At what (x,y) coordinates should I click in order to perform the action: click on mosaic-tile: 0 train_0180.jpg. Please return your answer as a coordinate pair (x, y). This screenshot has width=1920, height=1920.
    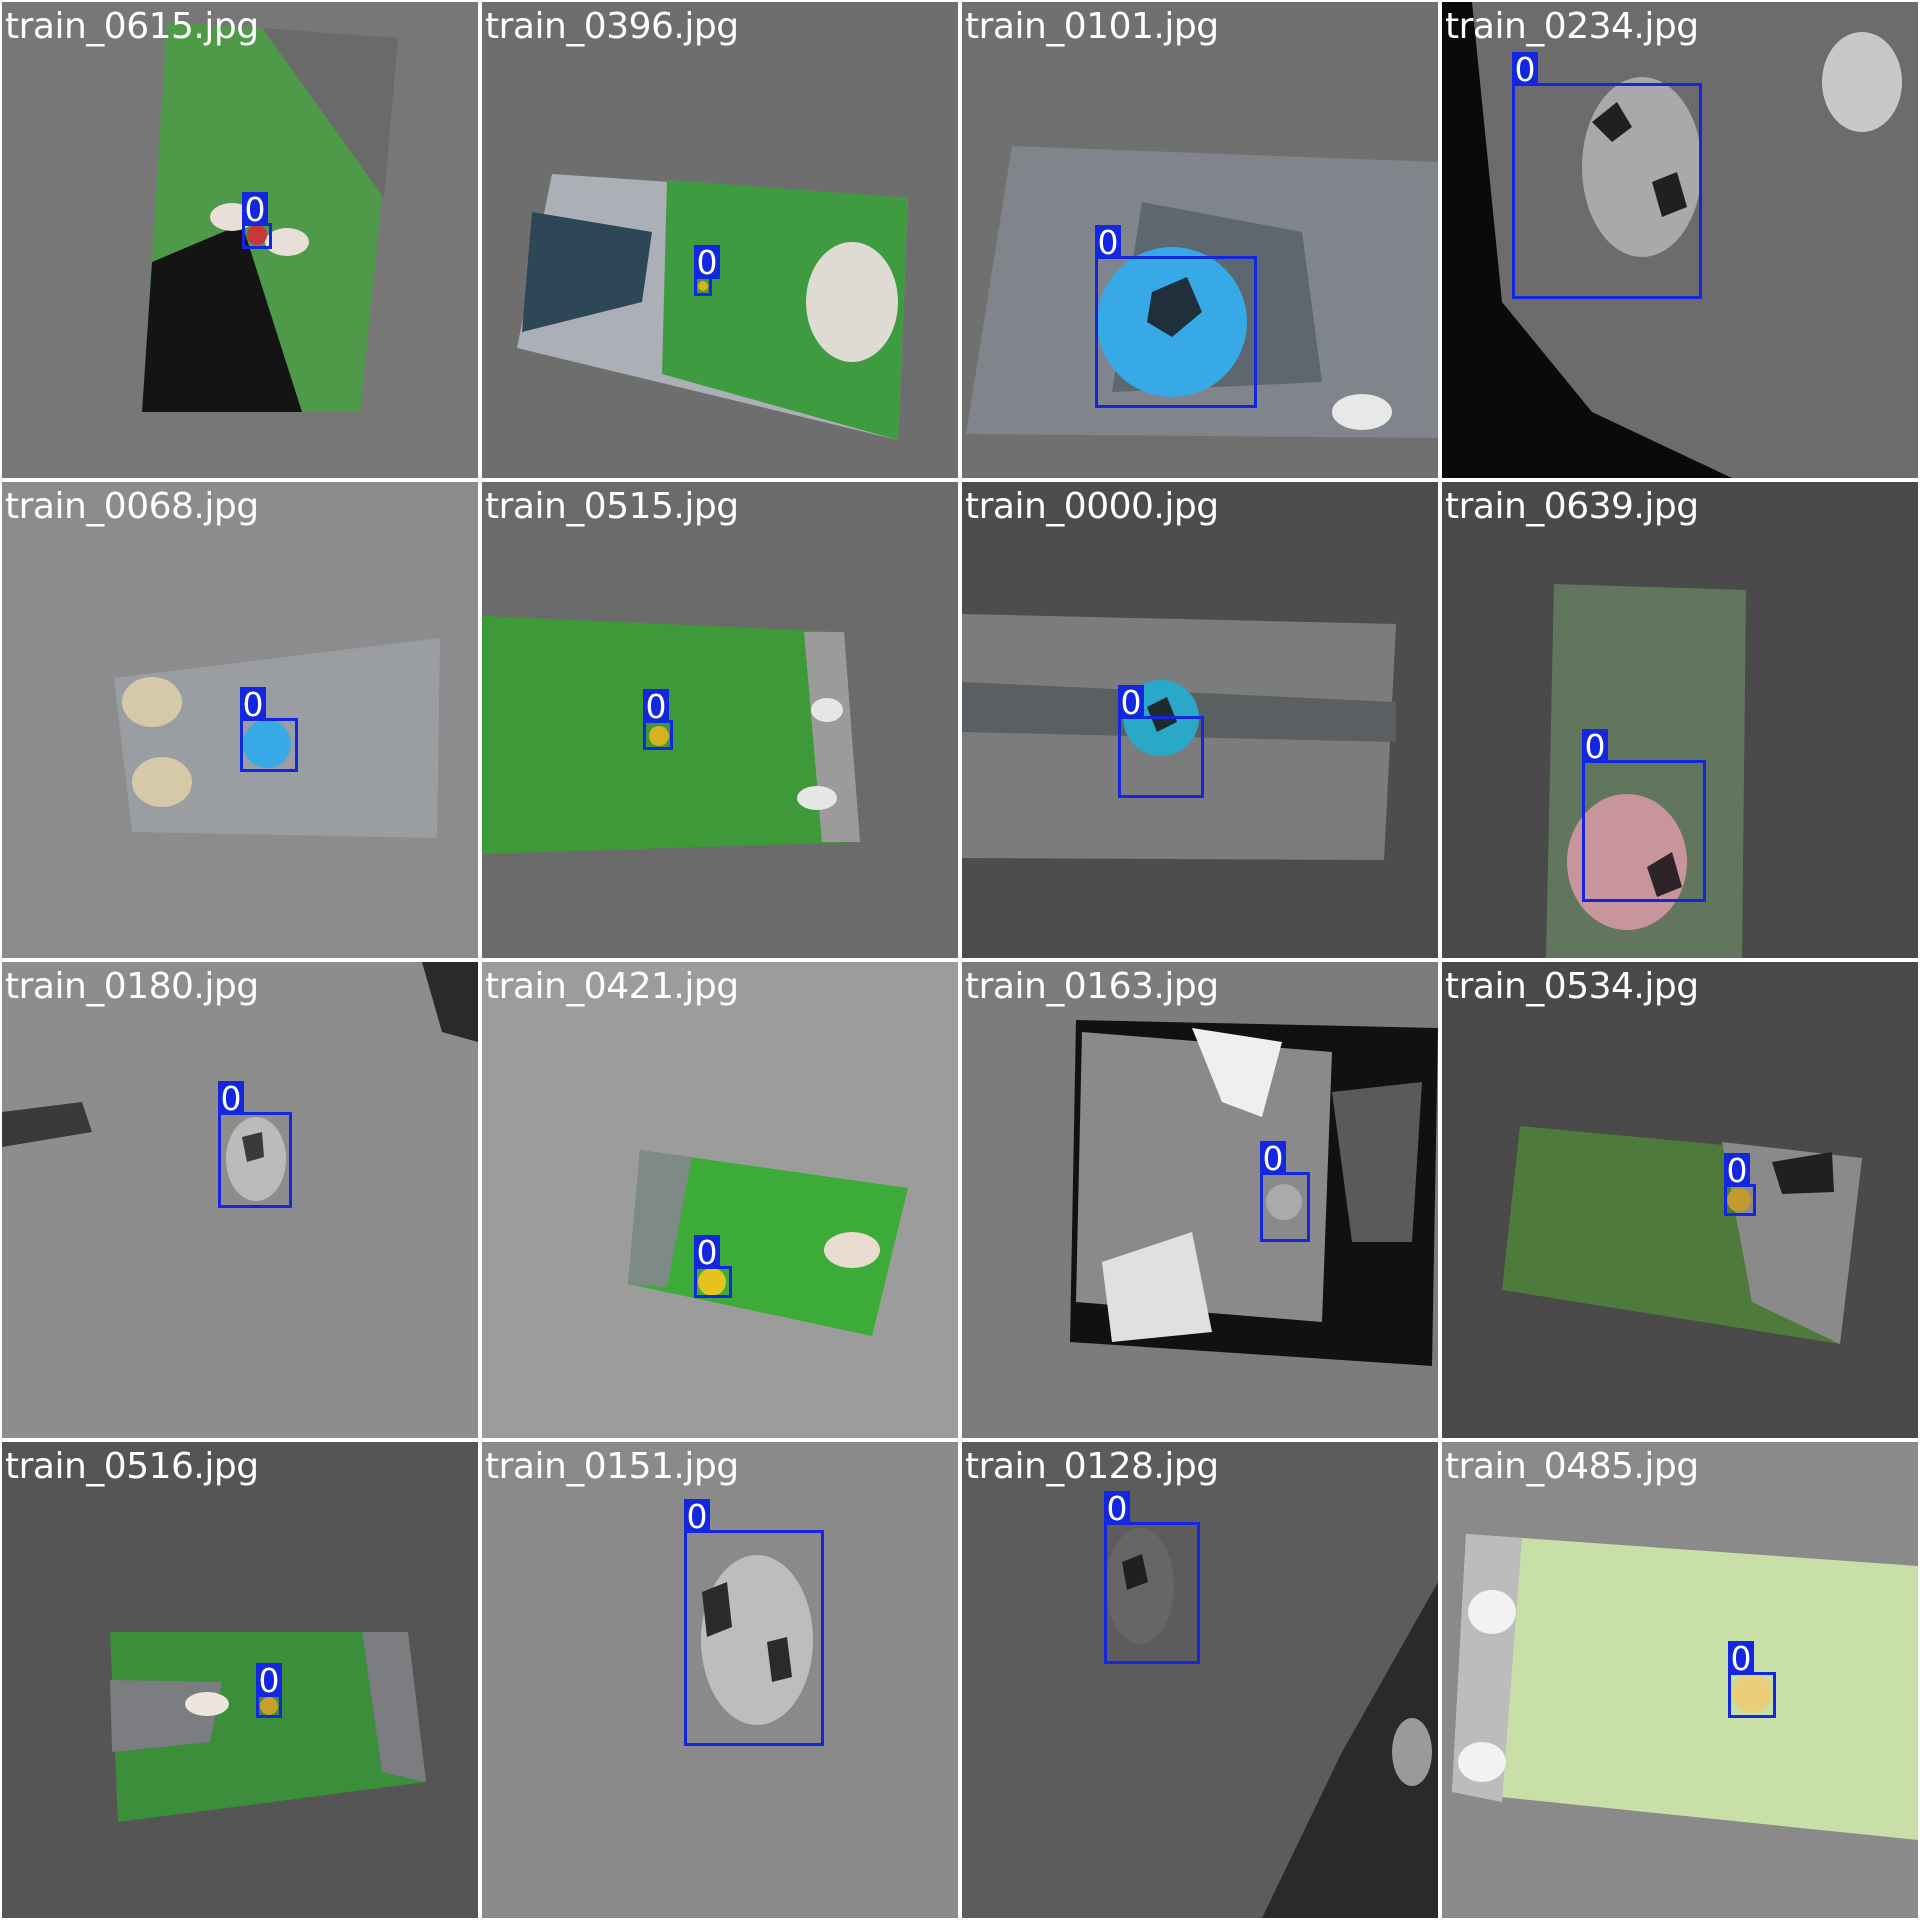
    Looking at the image, I should click on (240, 1200).